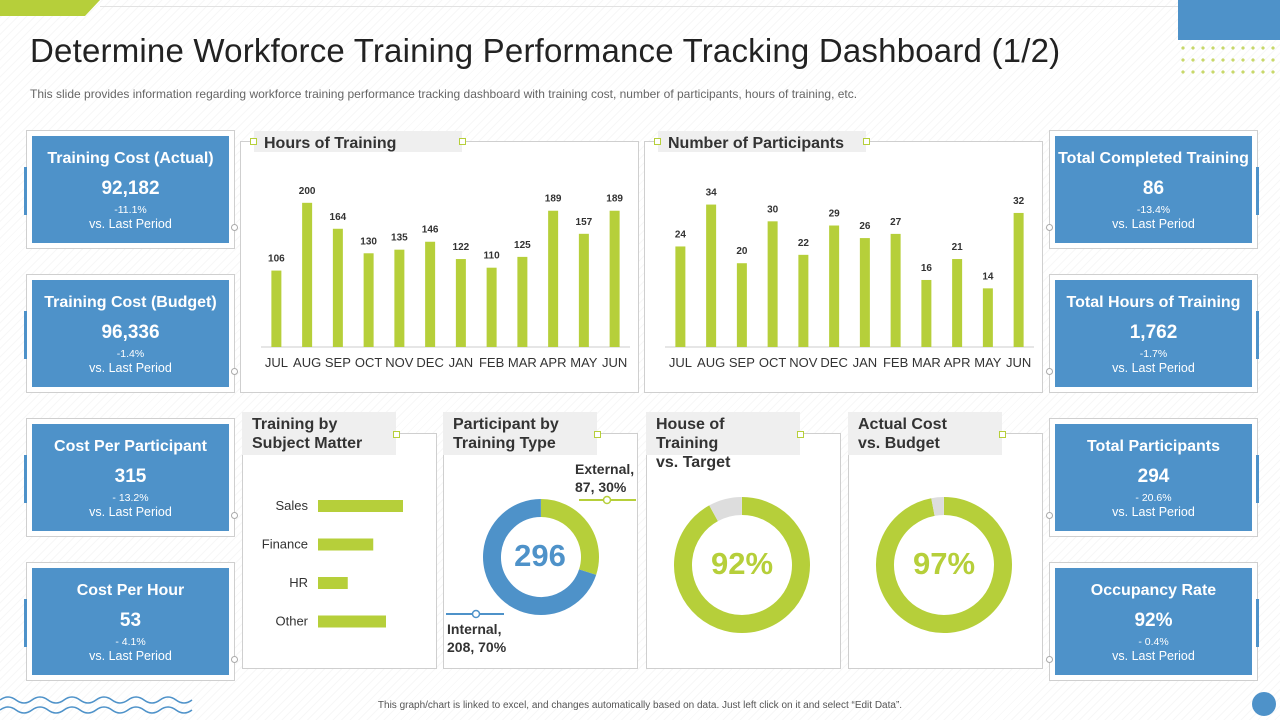  Describe the element at coordinates (130, 158) in the screenshot. I see `kpi-title: Training Cost (Actual)` at that location.